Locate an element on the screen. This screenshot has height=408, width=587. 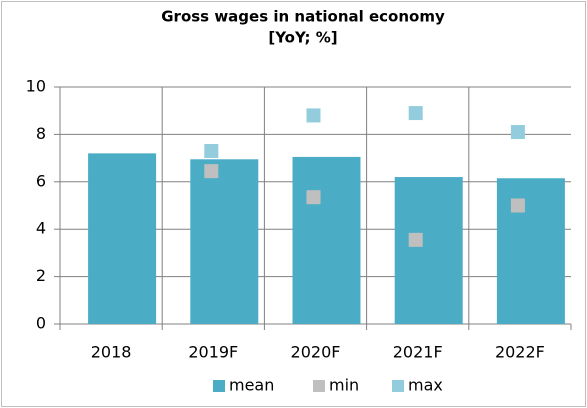
y-tick-label: 2 is located at coordinates (41, 275).